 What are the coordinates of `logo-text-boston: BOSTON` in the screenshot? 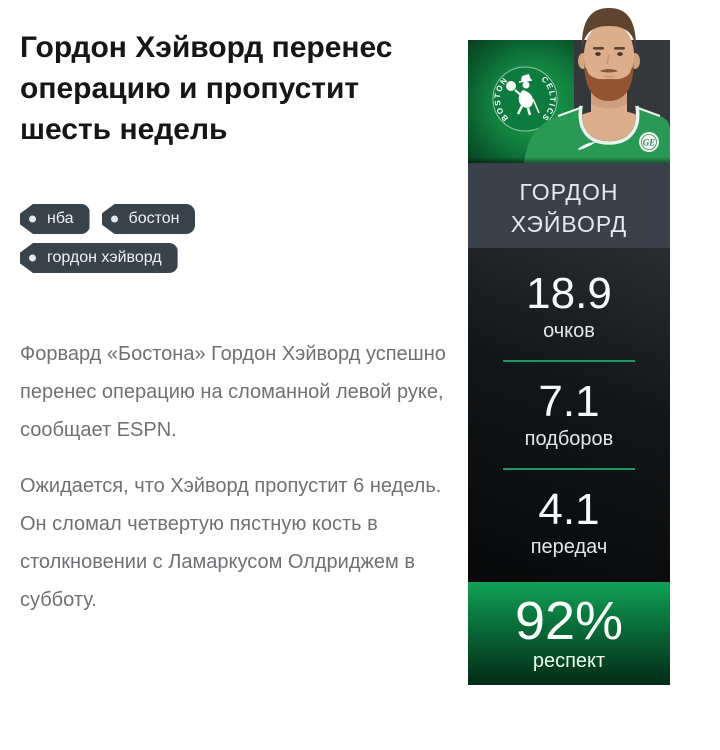 It's located at (501, 99).